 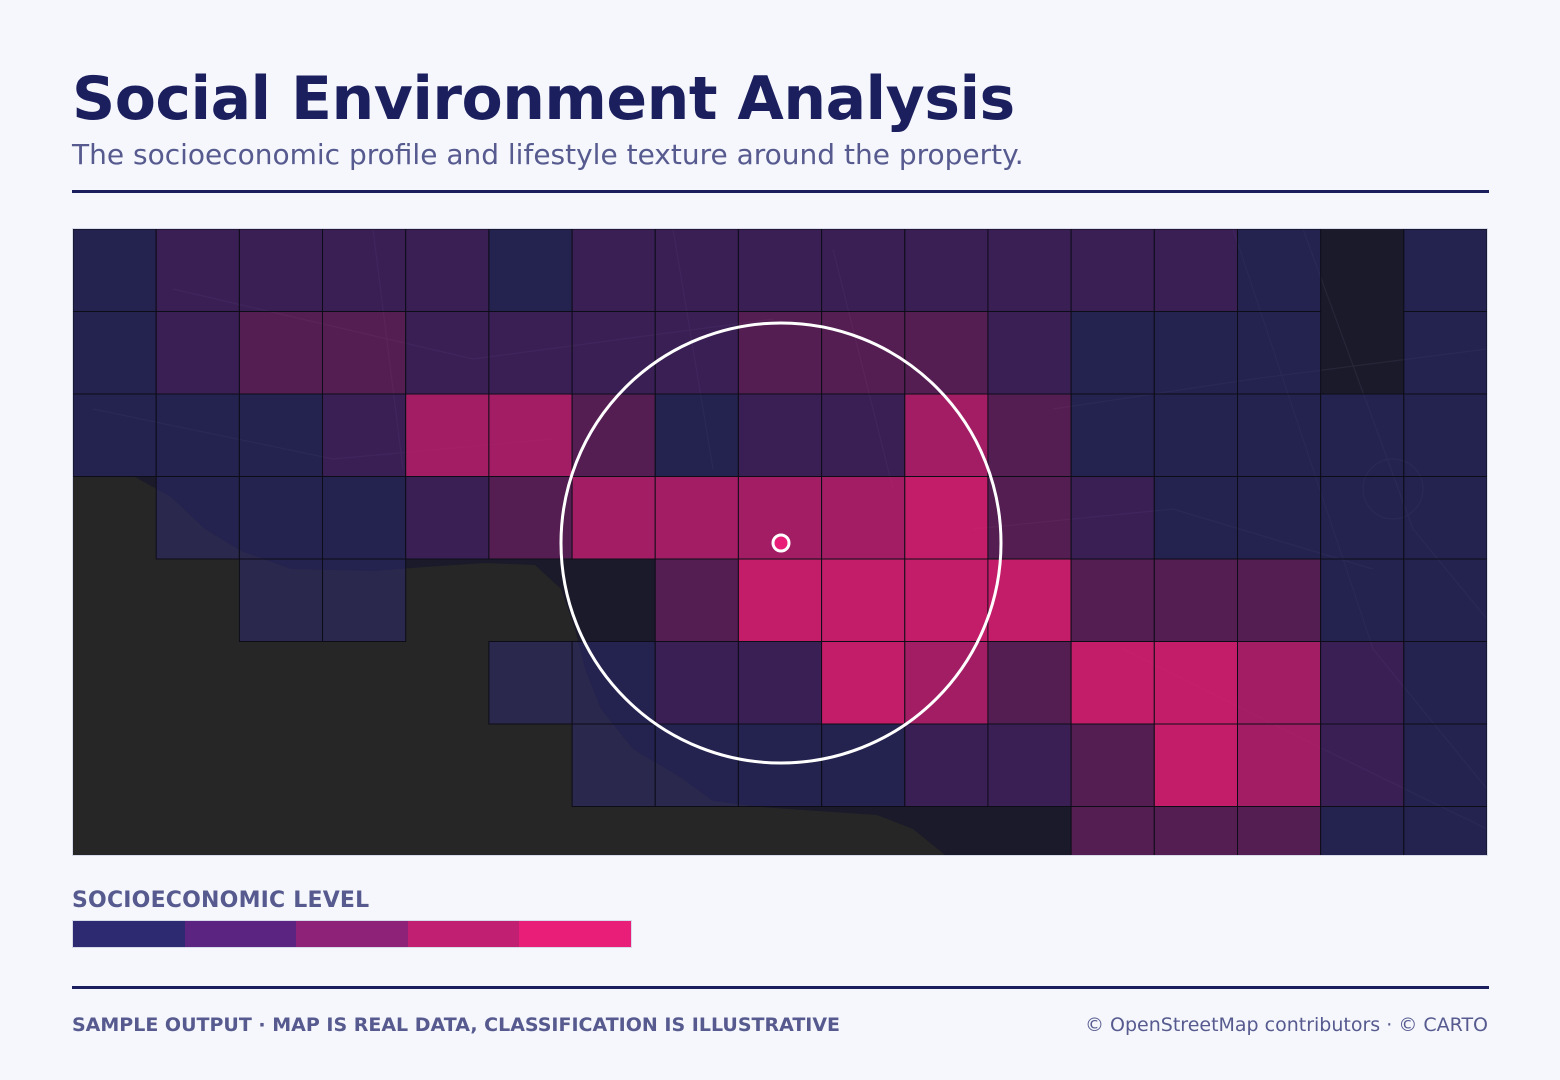 What do you see at coordinates (780, 987) in the screenshot?
I see `footer-divider` at bounding box center [780, 987].